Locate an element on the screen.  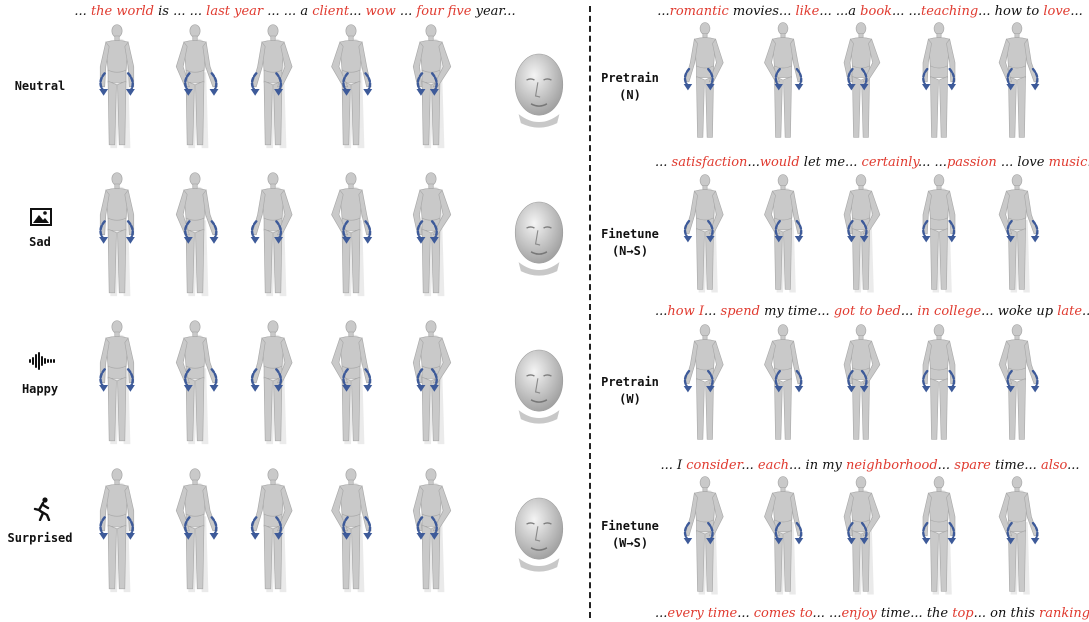
highlighted-word: enjoy is located at coordinates (859, 613).